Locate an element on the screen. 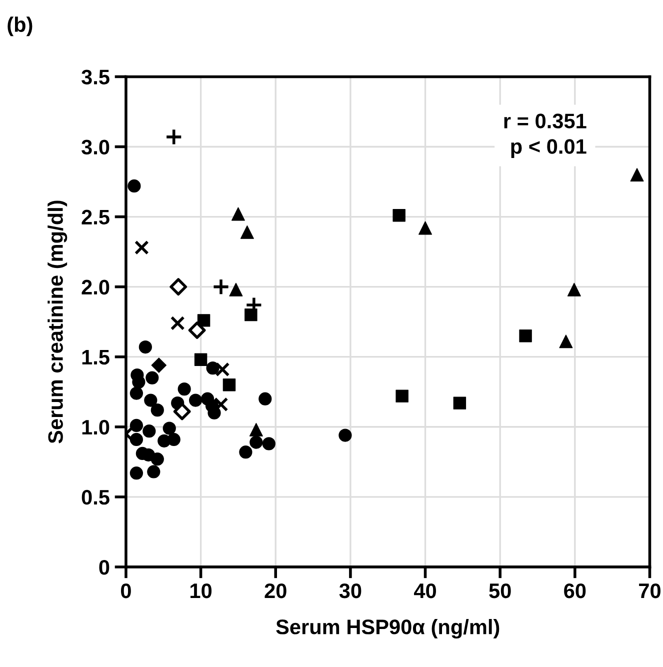  y-tick-label: 1.5 is located at coordinates (96, 357).